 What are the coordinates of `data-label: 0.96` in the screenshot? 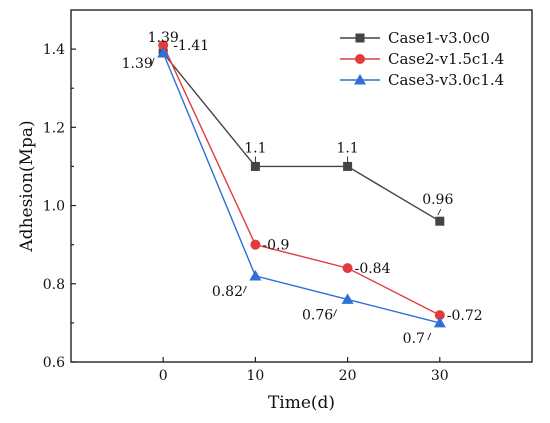 It's located at (437, 200).